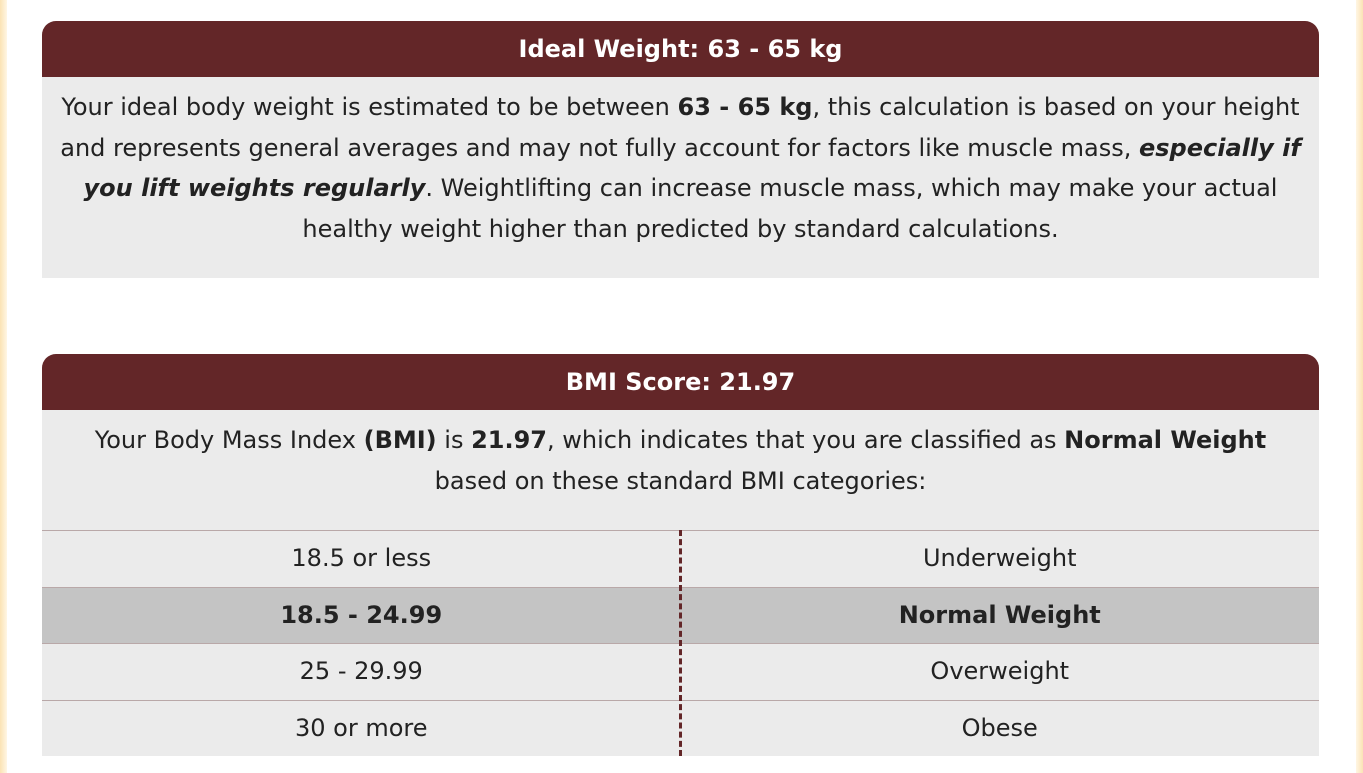  What do you see at coordinates (692, 168) in the screenshot?
I see `ideal-weight-emphasis: especially if you lift weights regularly` at bounding box center [692, 168].